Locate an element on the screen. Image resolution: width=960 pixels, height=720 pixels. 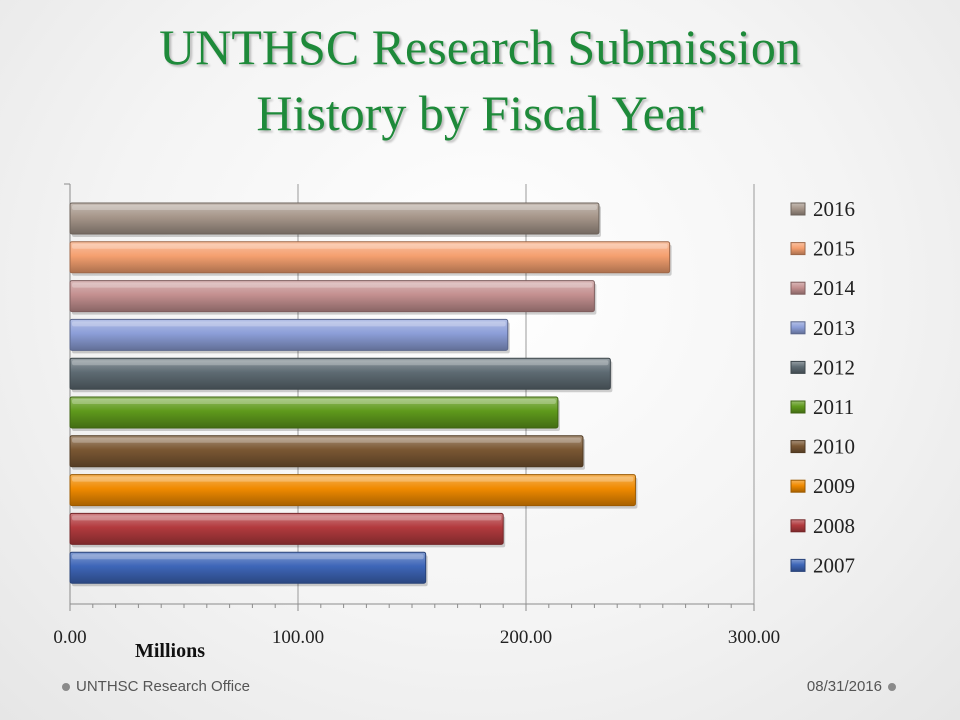
bar-2007 is located at coordinates (248, 567).